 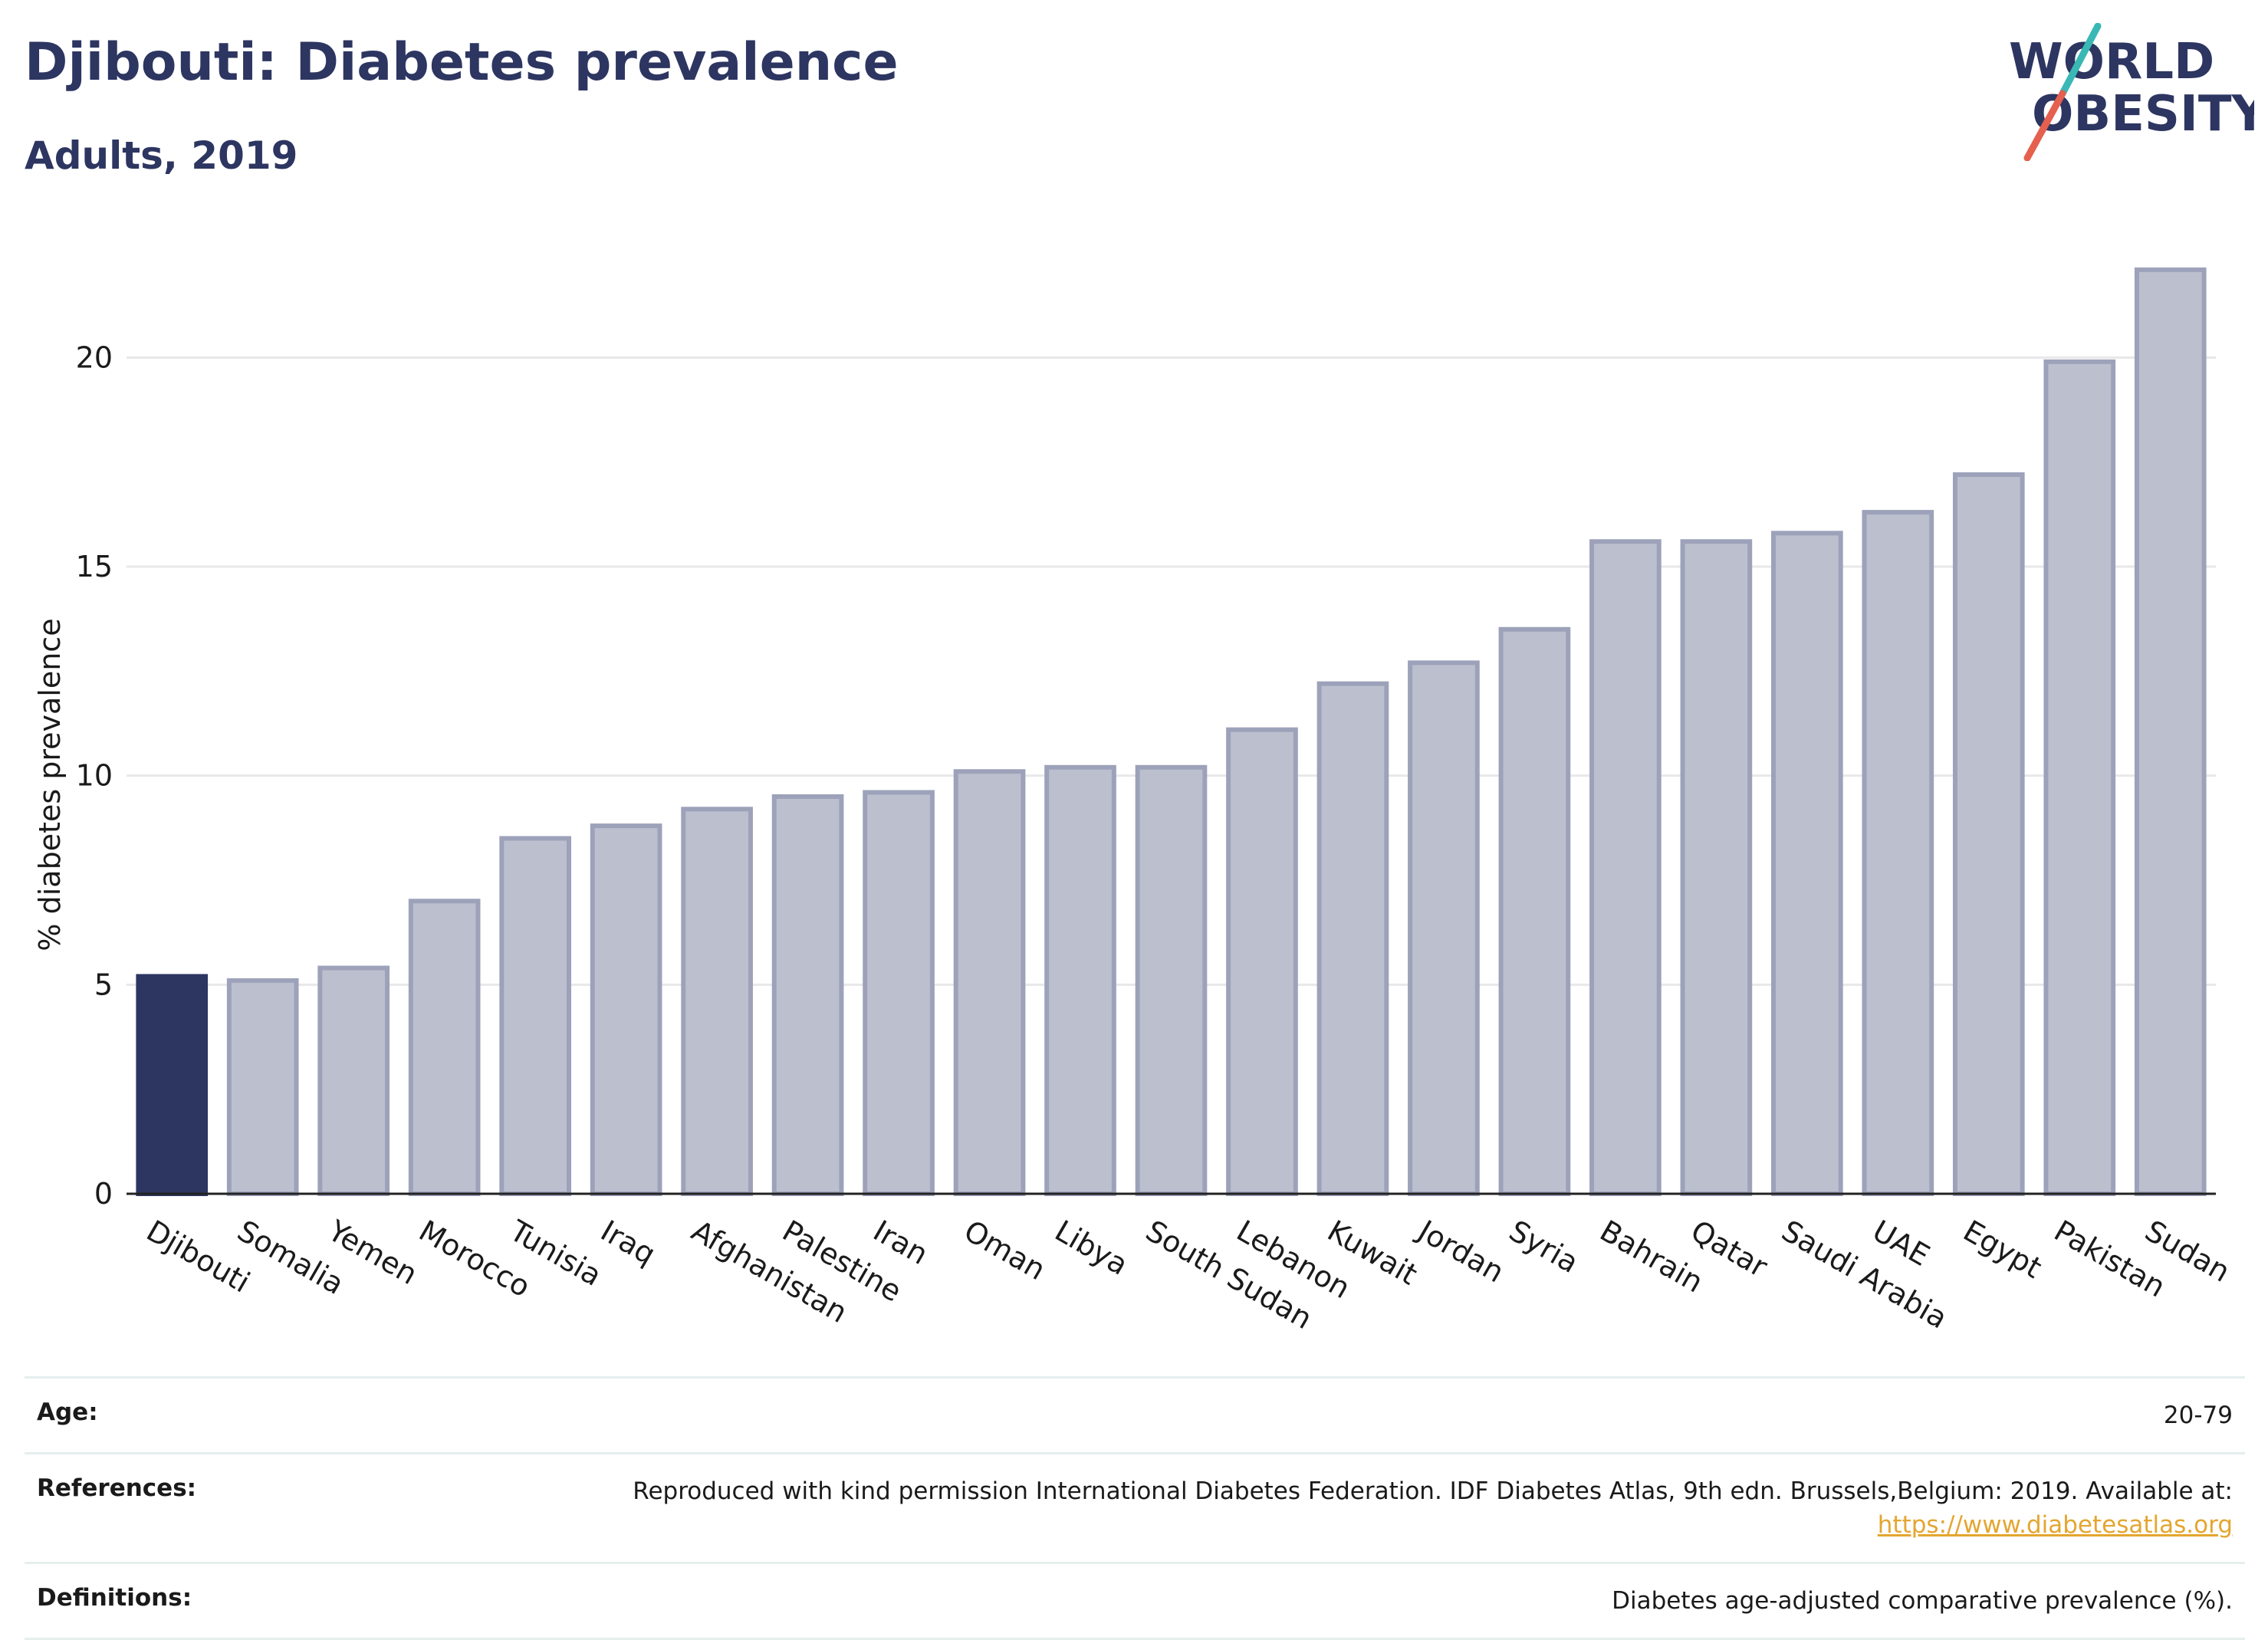 I want to click on definitions-label: Definitions:, so click(x=114, y=1598).